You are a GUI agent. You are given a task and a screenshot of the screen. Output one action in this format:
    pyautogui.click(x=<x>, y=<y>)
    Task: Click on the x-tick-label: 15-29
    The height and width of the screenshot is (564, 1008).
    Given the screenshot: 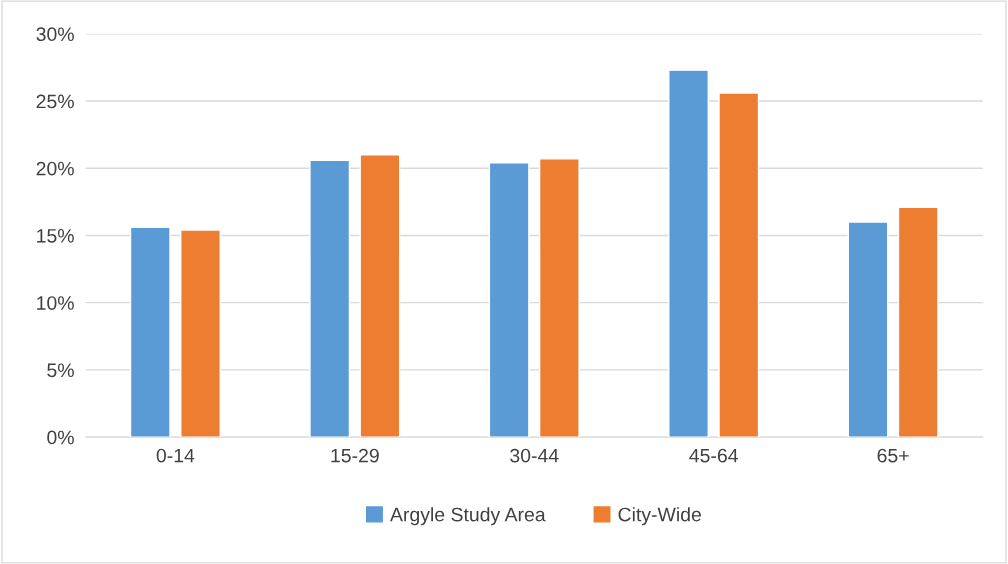 What is the action you would take?
    pyautogui.click(x=355, y=455)
    